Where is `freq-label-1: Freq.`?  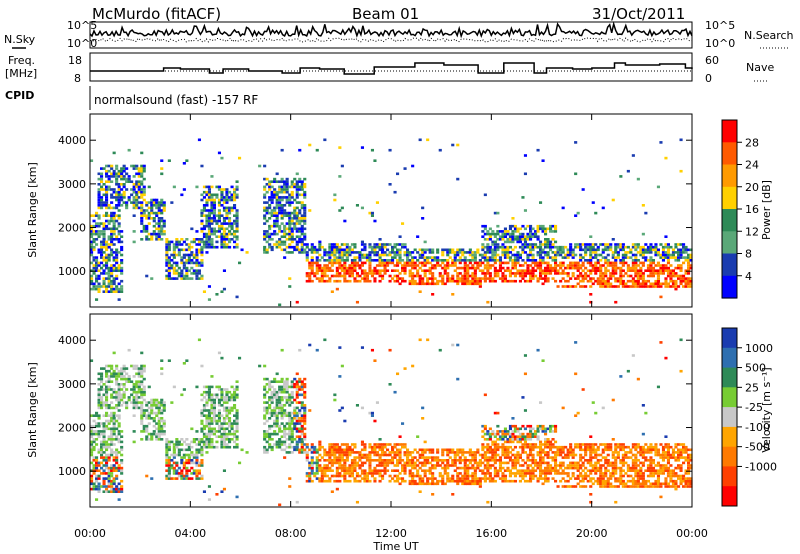
freq-label-1: Freq. is located at coordinates (21, 60).